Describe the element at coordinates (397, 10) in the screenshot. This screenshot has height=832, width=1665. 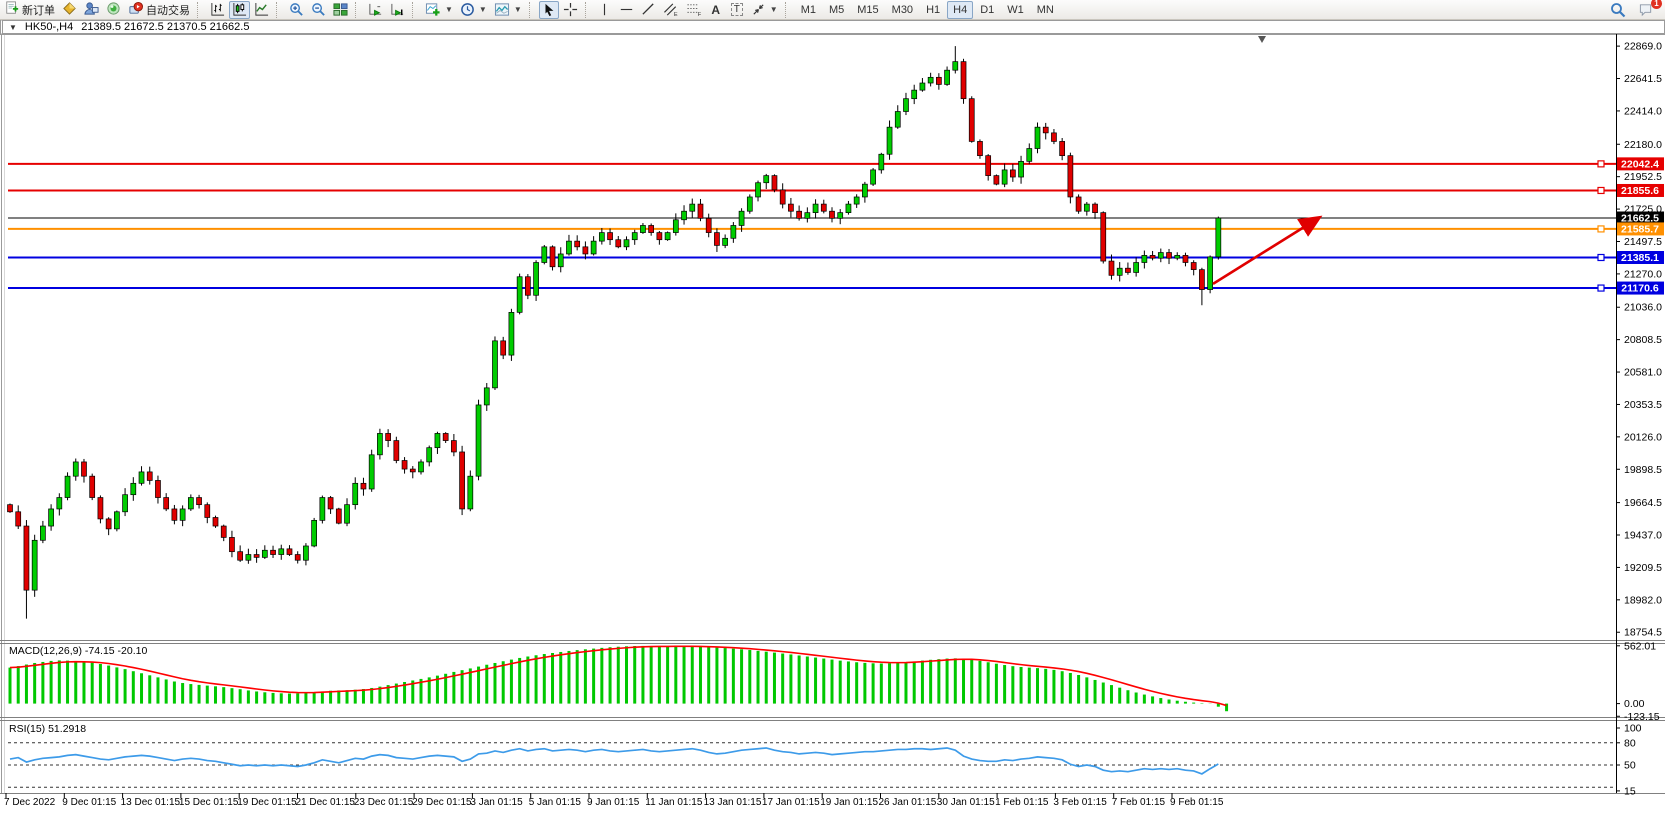
I see `chart-shift-button` at that location.